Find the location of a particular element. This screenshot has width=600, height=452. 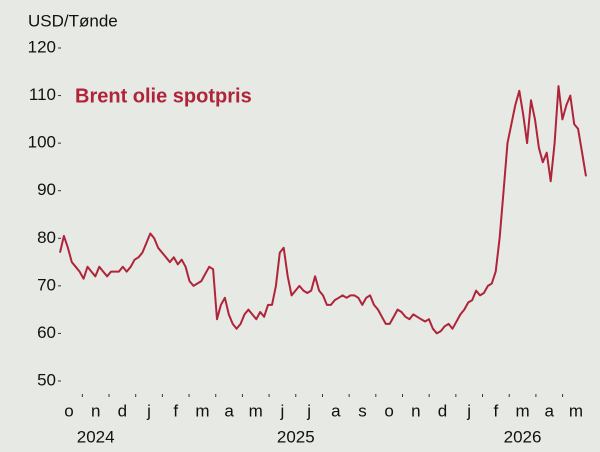

y-tick-label: 70 is located at coordinates (46, 284).